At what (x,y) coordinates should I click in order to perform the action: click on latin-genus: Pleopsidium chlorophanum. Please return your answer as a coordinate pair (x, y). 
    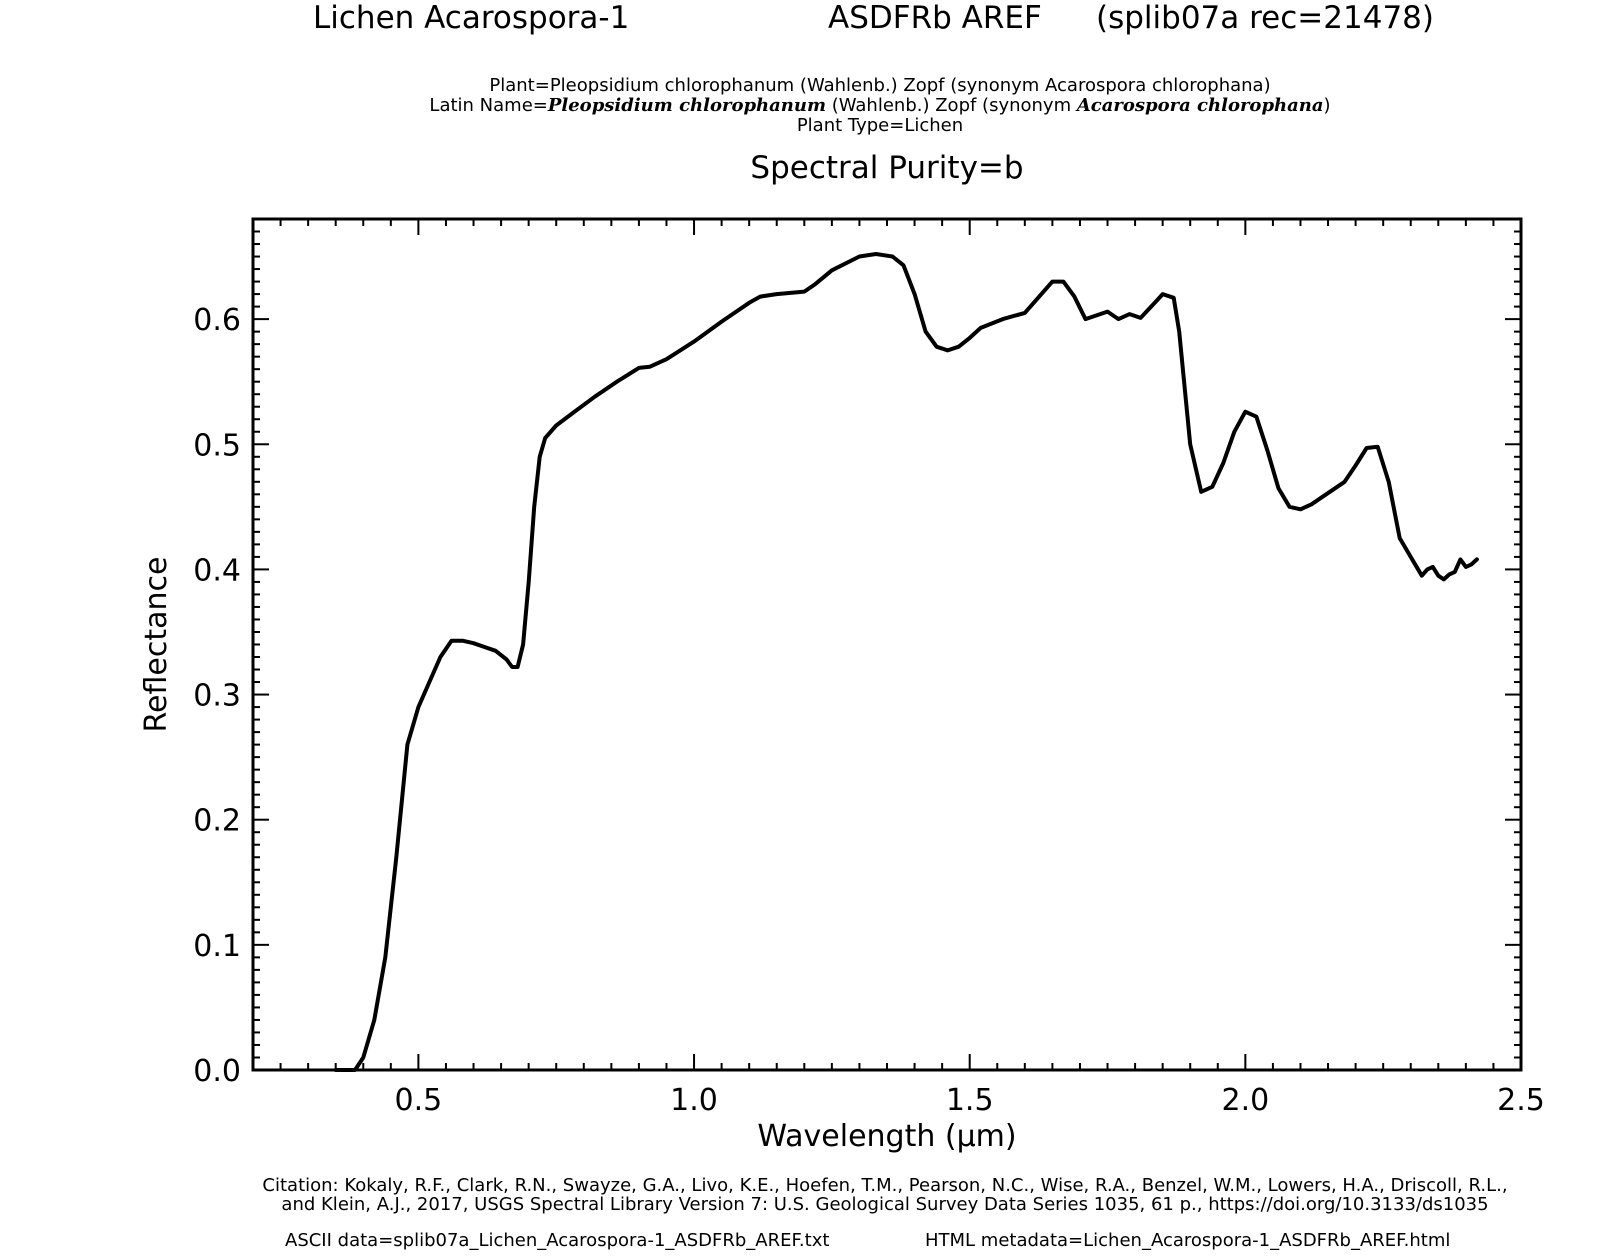
    Looking at the image, I should click on (687, 105).